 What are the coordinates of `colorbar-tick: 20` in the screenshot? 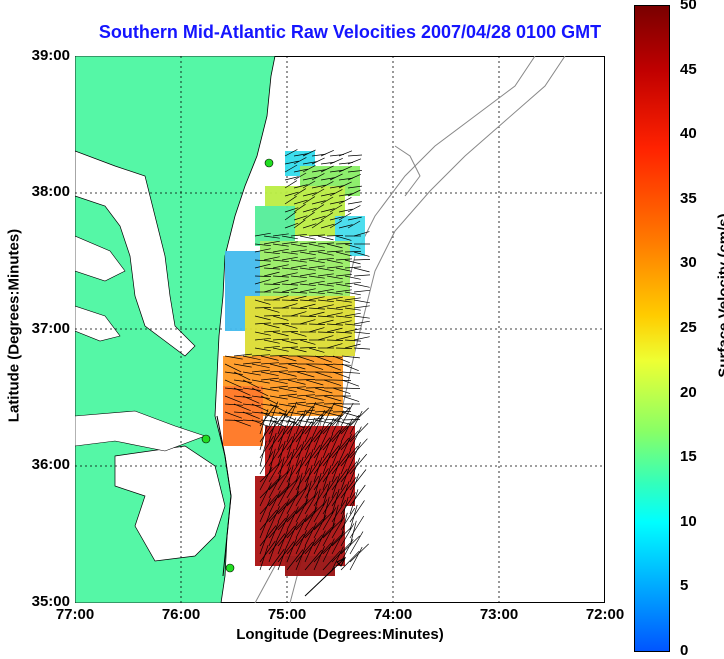 It's located at (688, 392).